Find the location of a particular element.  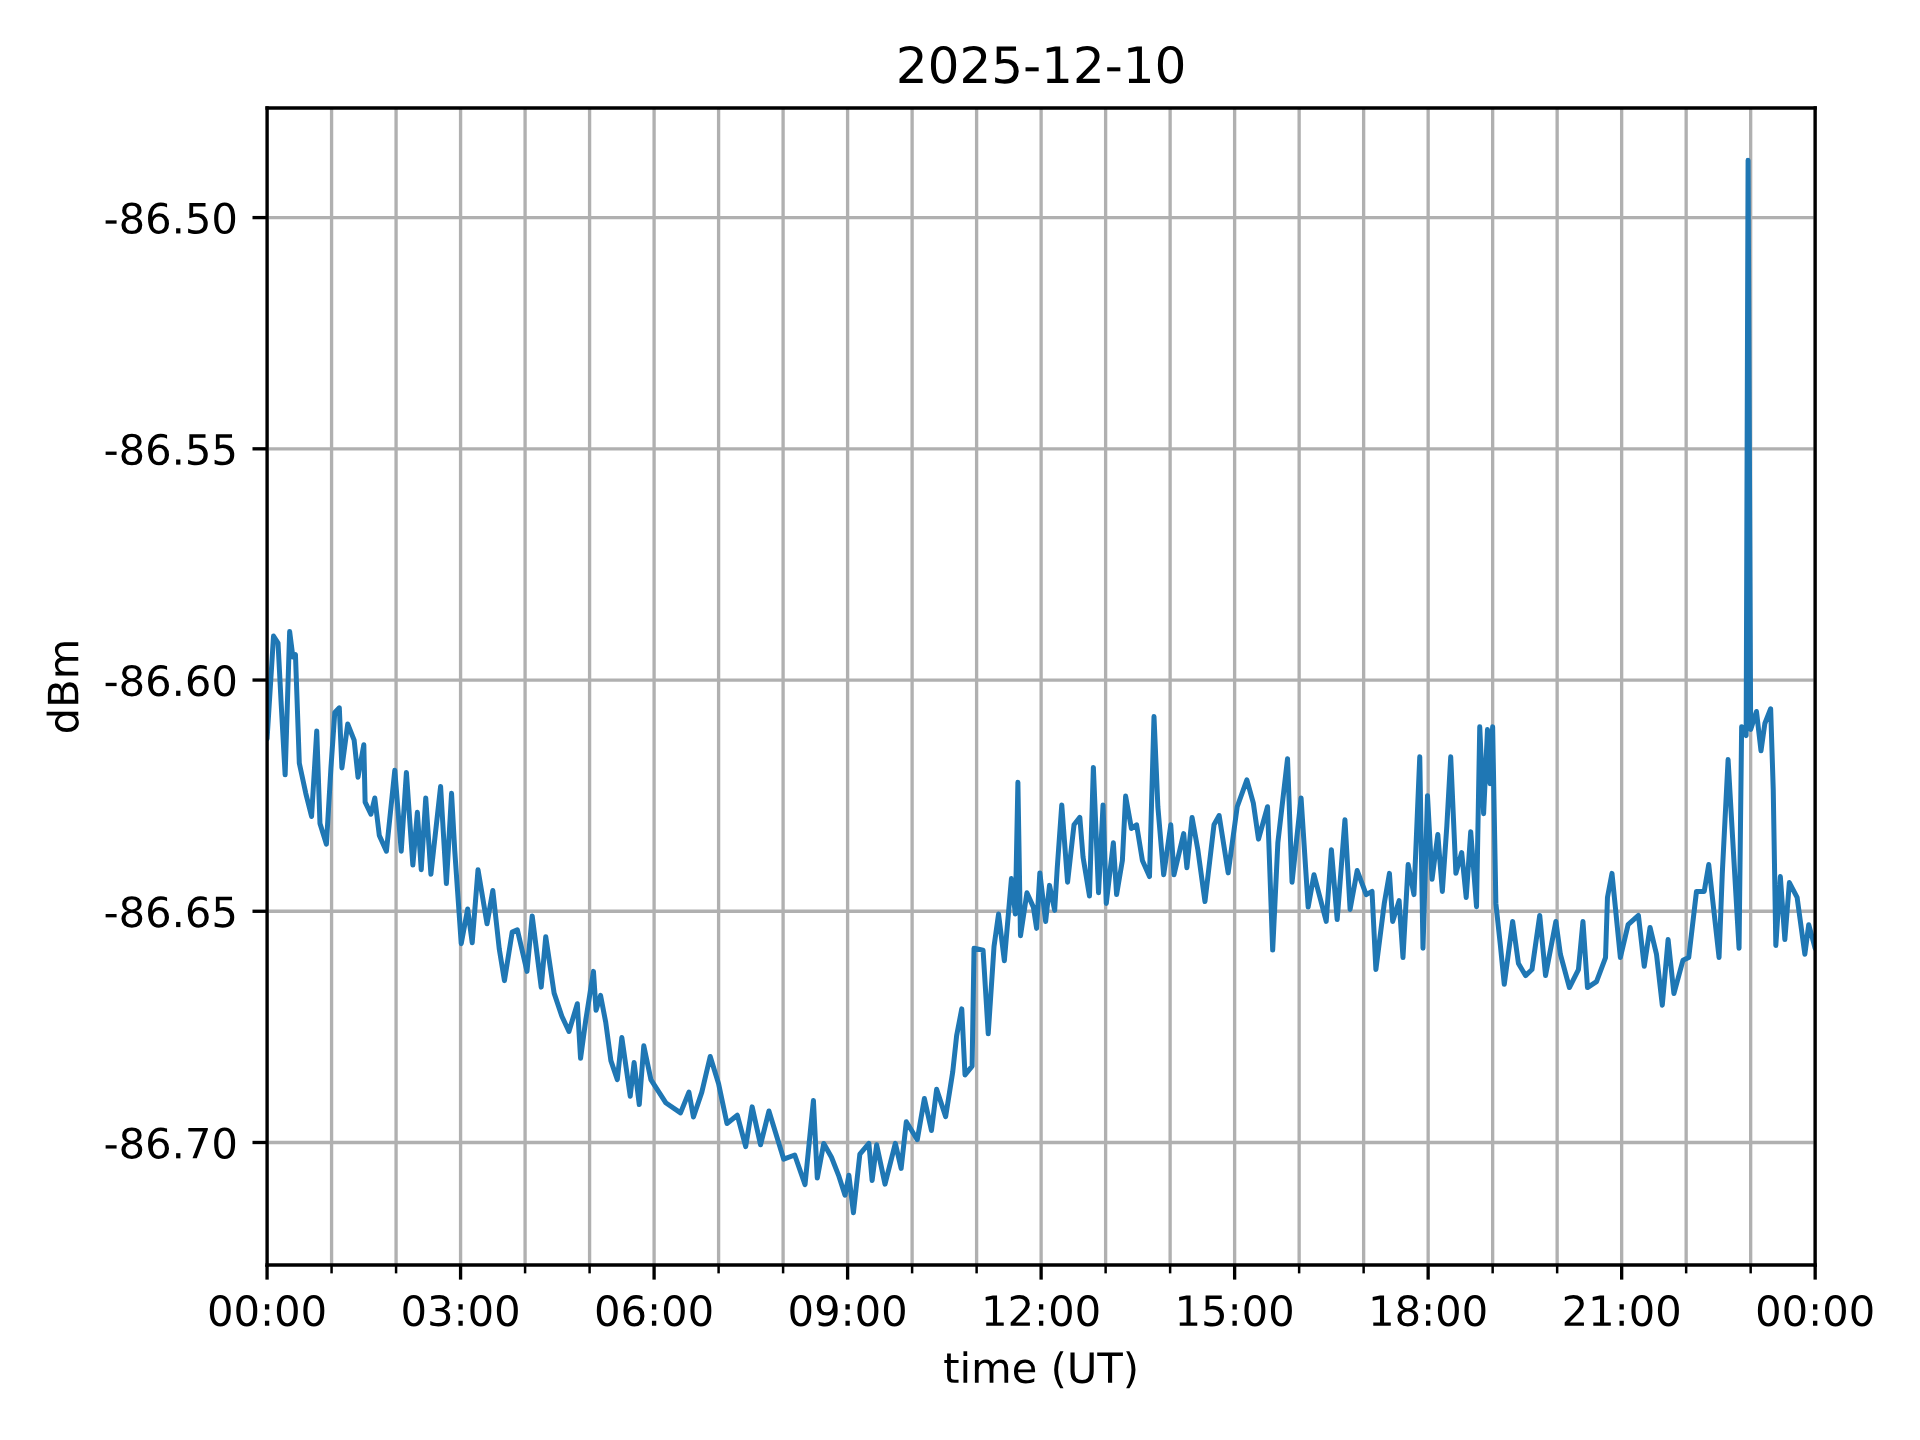

y-tick-label: -86.50 is located at coordinates (170, 218).